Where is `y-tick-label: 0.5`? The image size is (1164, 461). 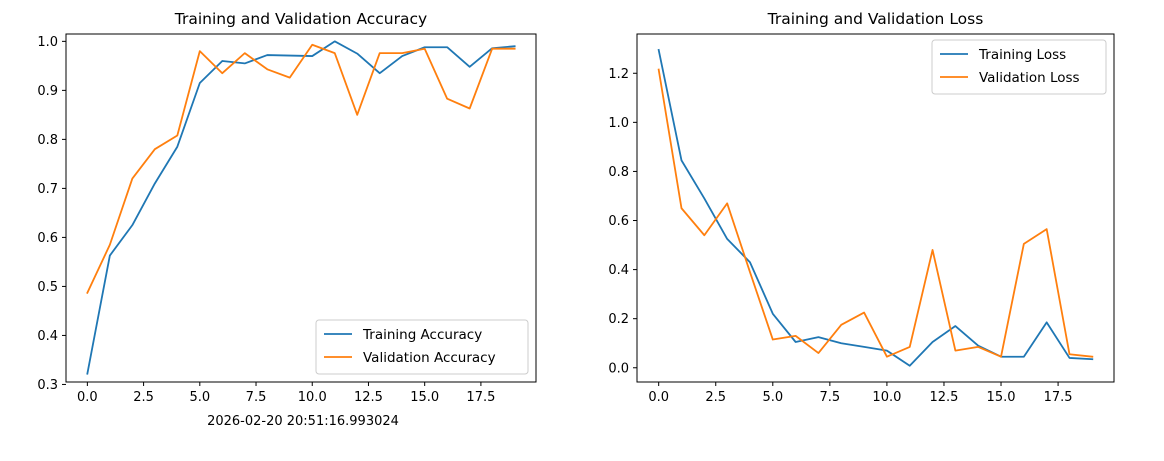 y-tick-label: 0.5 is located at coordinates (47, 287).